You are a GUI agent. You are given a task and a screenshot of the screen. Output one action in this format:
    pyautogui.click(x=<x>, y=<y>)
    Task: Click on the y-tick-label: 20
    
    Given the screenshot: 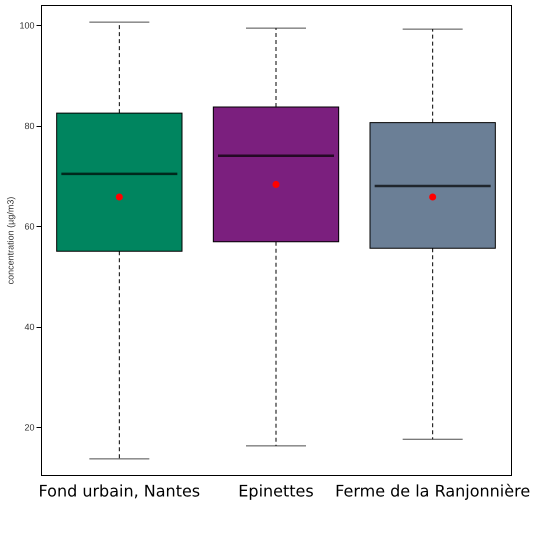 What is the action you would take?
    pyautogui.click(x=29, y=427)
    